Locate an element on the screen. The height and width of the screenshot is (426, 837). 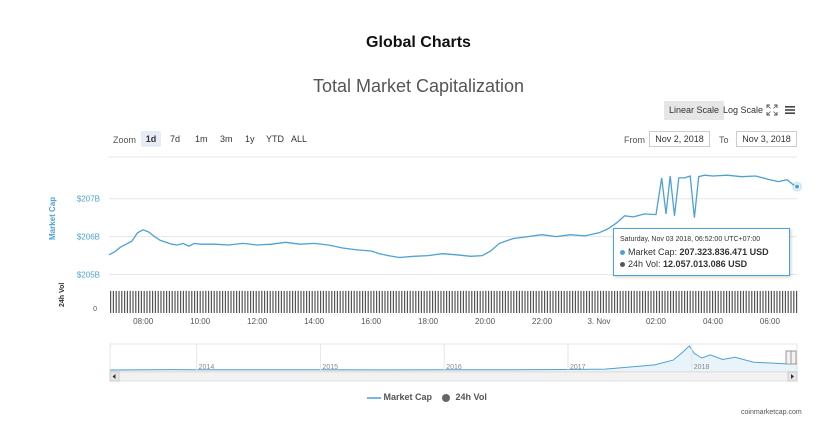
zoom-button-all: ALL is located at coordinates (299, 139).